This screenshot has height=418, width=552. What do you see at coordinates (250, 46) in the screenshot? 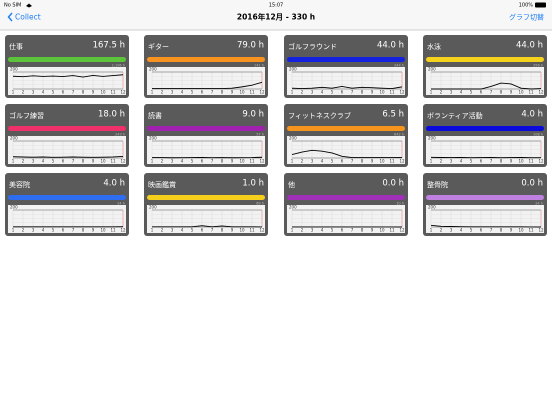
I see `card-hours: 79.0 h` at bounding box center [250, 46].